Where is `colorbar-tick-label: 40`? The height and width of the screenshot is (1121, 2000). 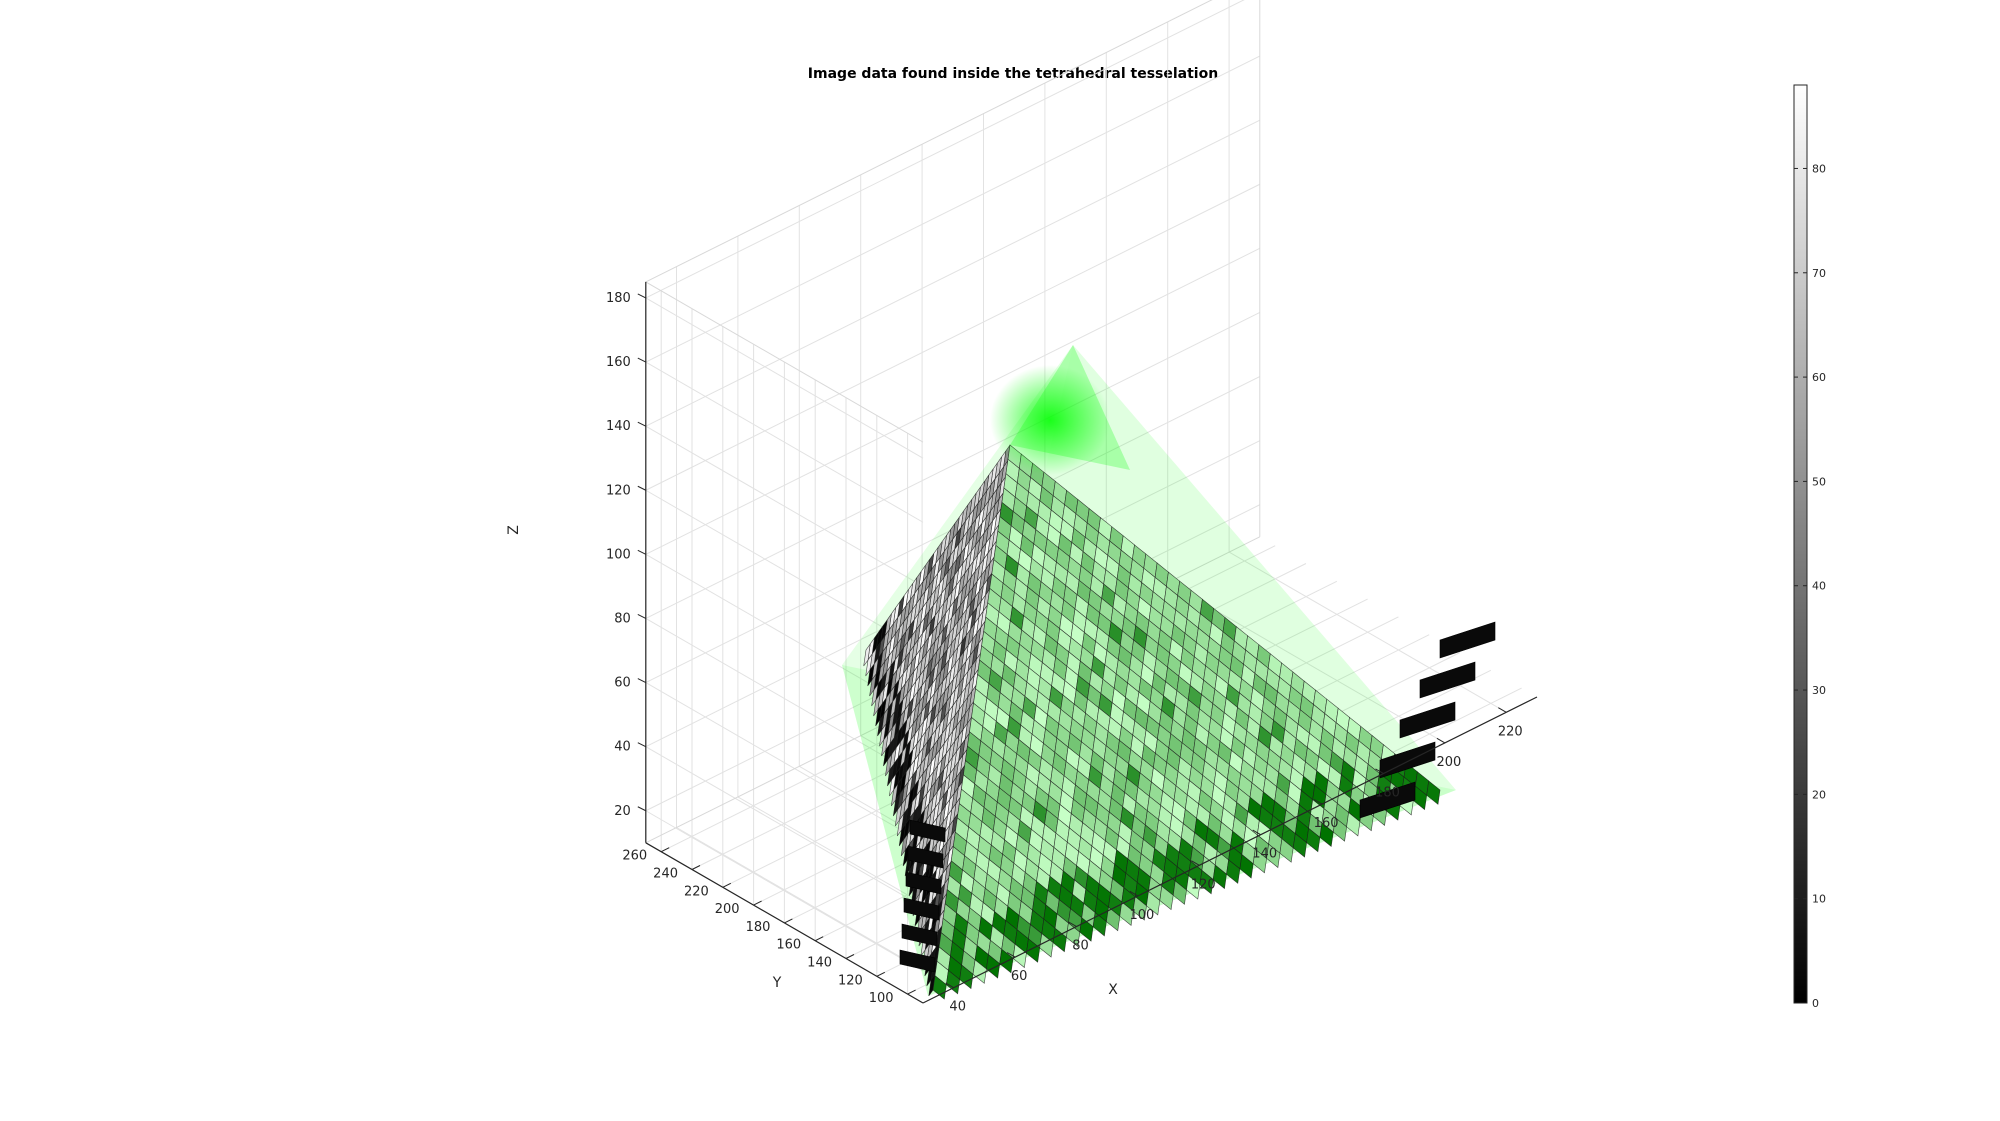
colorbar-tick-label: 40 is located at coordinates (1819, 586).